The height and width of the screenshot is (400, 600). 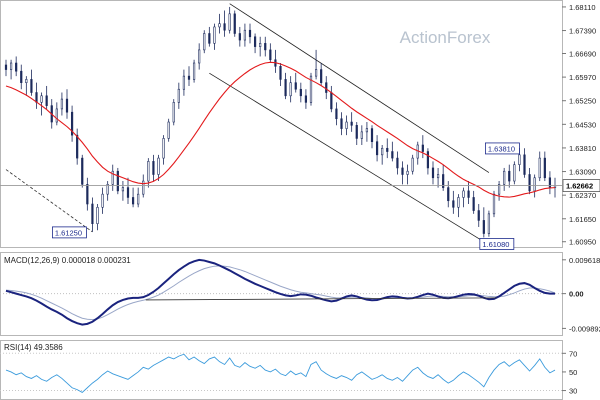 I want to click on price-tick-label: 1.65250, so click(x=582, y=101).